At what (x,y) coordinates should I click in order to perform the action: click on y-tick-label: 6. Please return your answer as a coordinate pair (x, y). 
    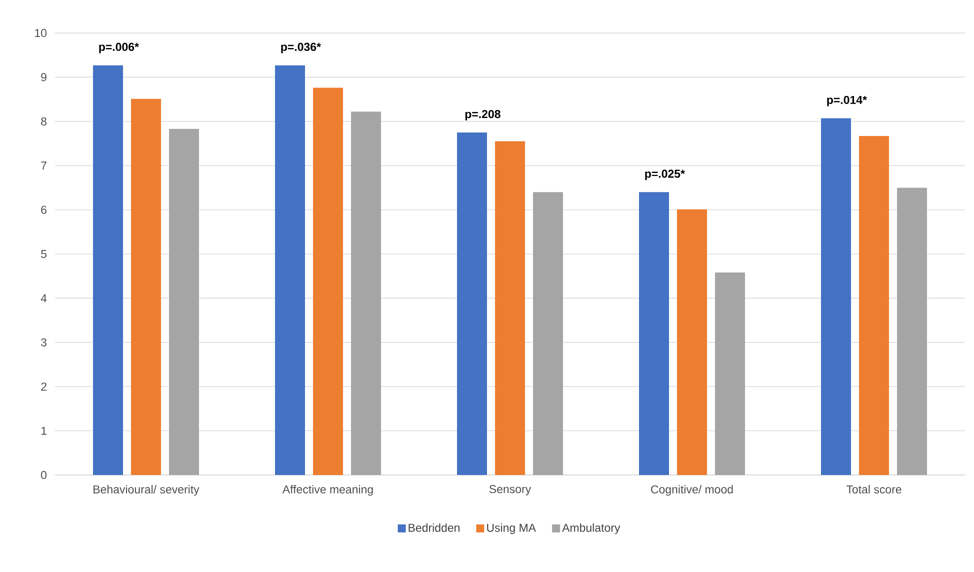
    Looking at the image, I should click on (43, 210).